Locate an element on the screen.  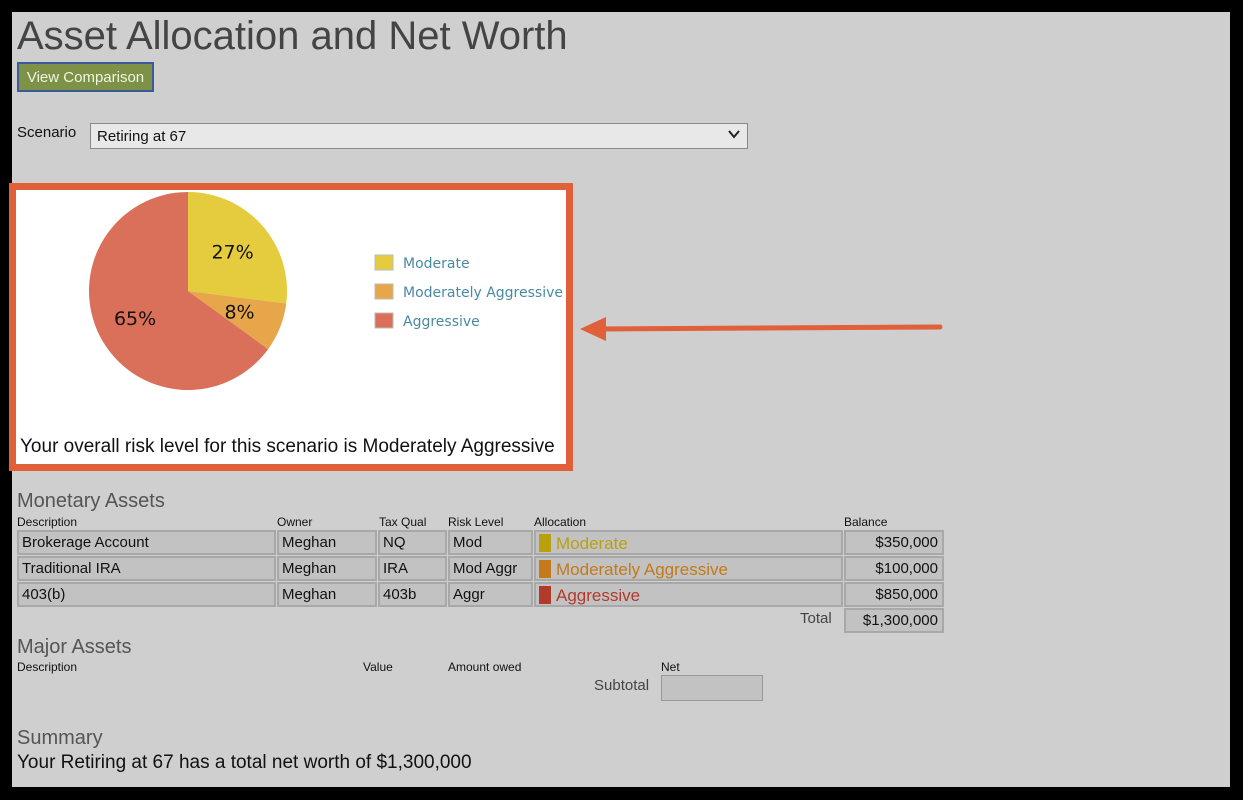
chevron-down-icon is located at coordinates (734, 134).